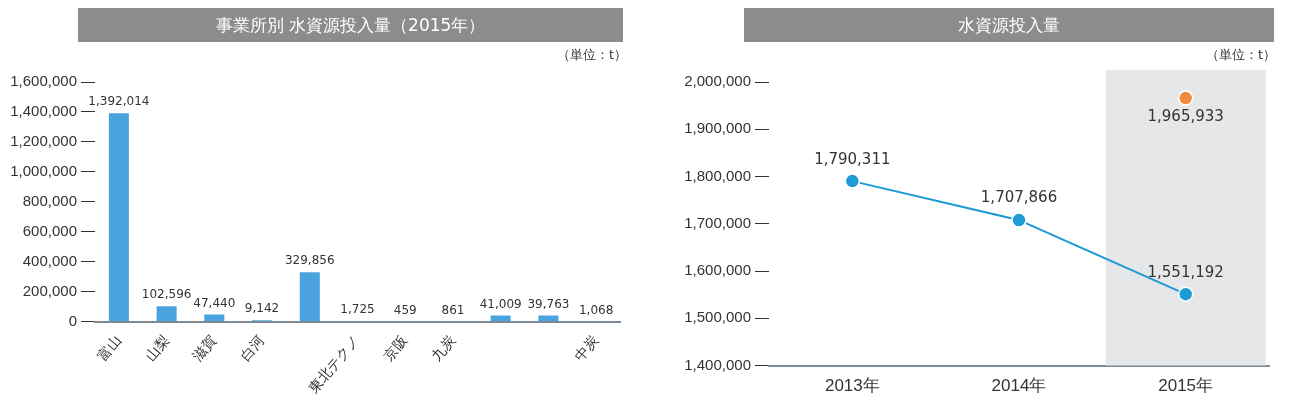 Image resolution: width=1298 pixels, height=403 pixels. Describe the element at coordinates (1185, 271) in the screenshot. I see `data-label: 1,551,192` at that location.